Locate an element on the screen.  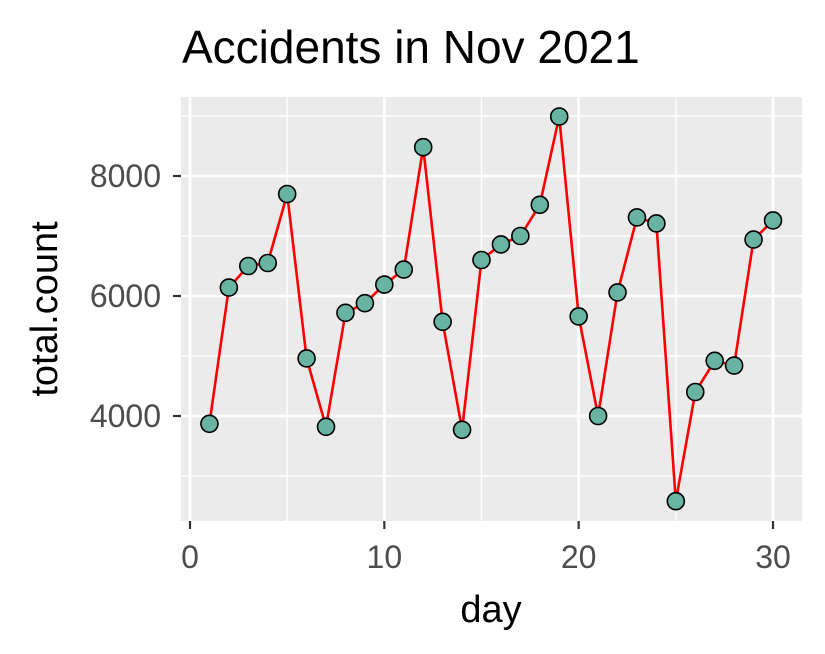
x-axis-title: day is located at coordinates (490, 610).